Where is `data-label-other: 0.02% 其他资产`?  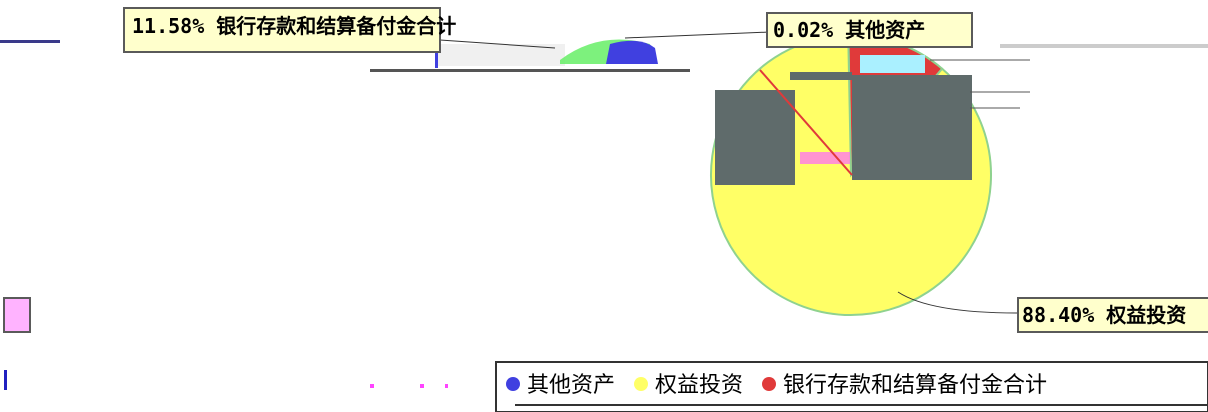 data-label-other: 0.02% 其他资产 is located at coordinates (869, 30).